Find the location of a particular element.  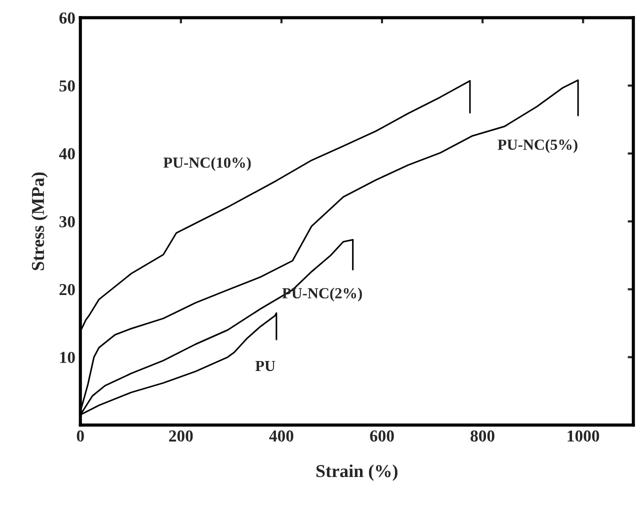

x-tick-label: 1000 is located at coordinates (584, 436).